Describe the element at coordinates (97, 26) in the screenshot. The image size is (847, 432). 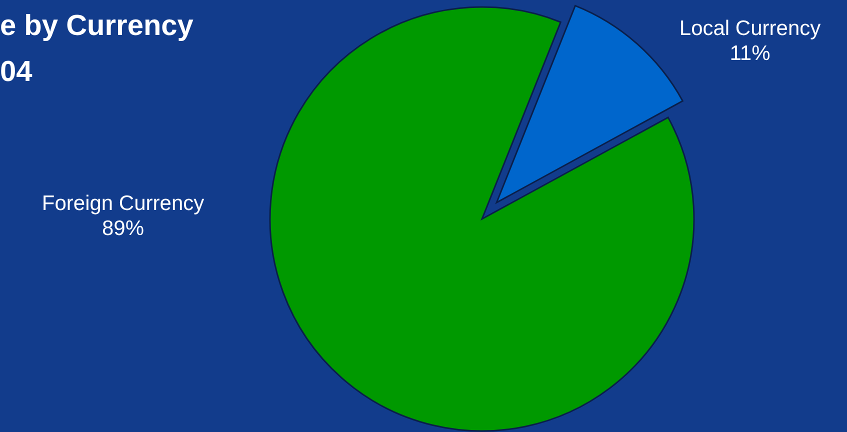
I see `chart-title: e by Currency` at that location.